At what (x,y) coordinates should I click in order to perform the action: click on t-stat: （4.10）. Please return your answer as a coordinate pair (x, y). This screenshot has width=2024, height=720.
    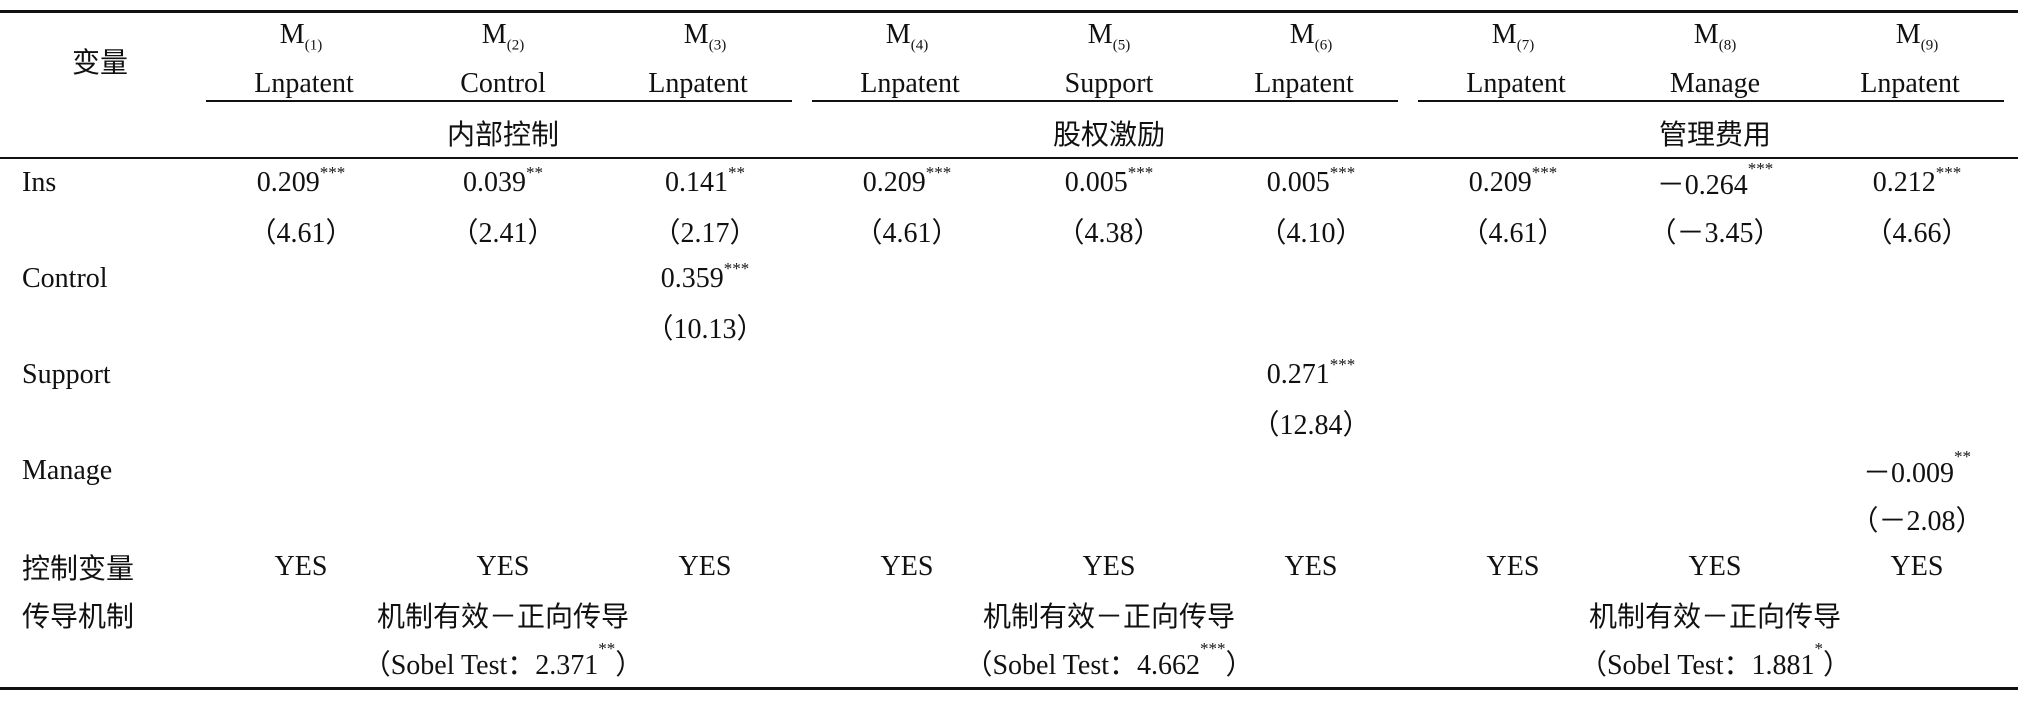
    Looking at the image, I should click on (1311, 233).